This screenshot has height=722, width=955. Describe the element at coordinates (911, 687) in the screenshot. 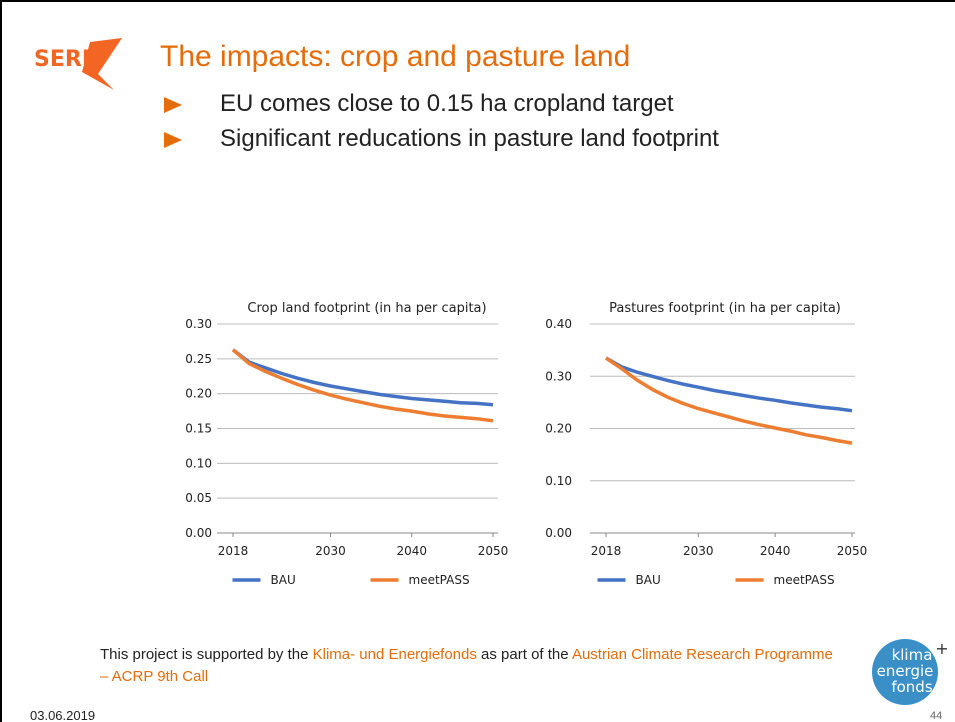

I see `fund-logo-text: fonds` at that location.